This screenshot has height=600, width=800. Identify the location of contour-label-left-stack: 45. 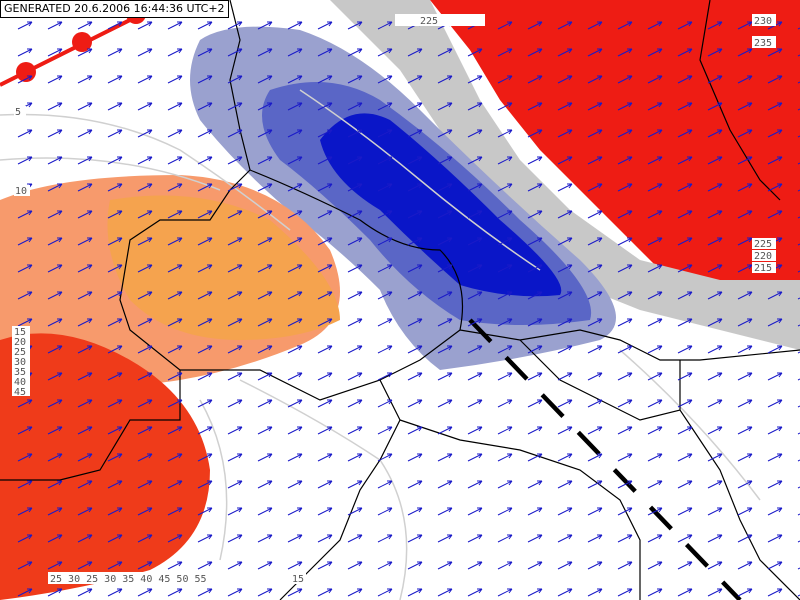
(20, 392).